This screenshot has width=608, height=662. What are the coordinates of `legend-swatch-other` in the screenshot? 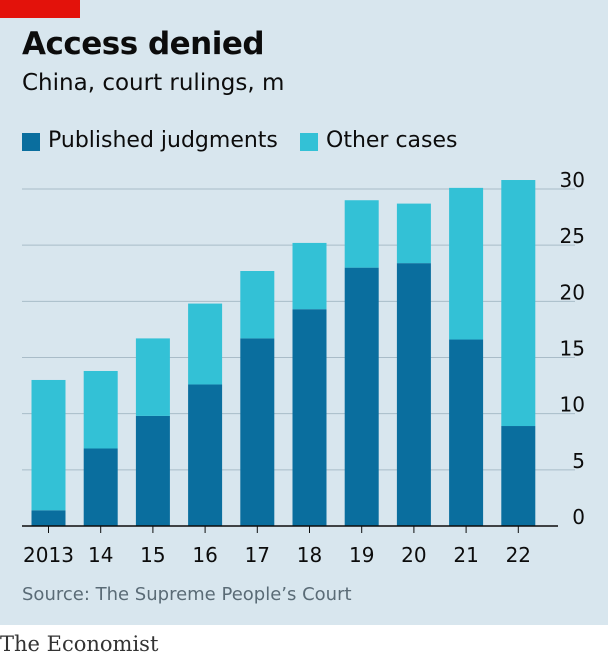 It's located at (309, 142).